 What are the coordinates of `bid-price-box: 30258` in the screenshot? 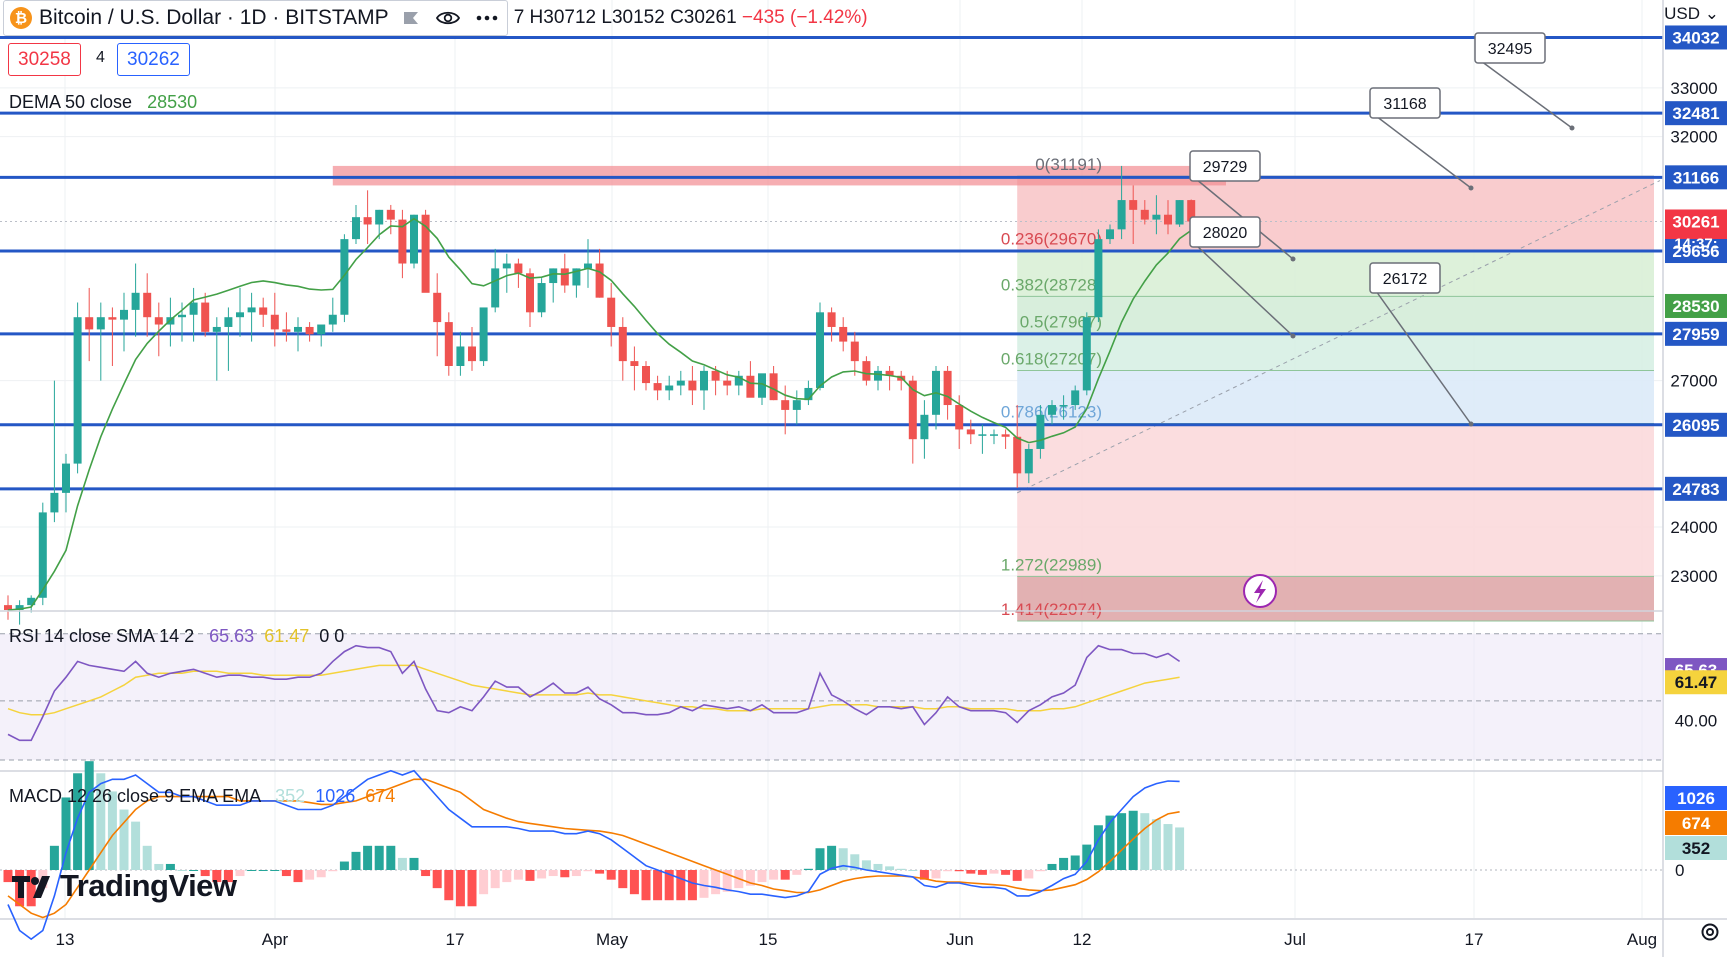 It's located at (44, 59).